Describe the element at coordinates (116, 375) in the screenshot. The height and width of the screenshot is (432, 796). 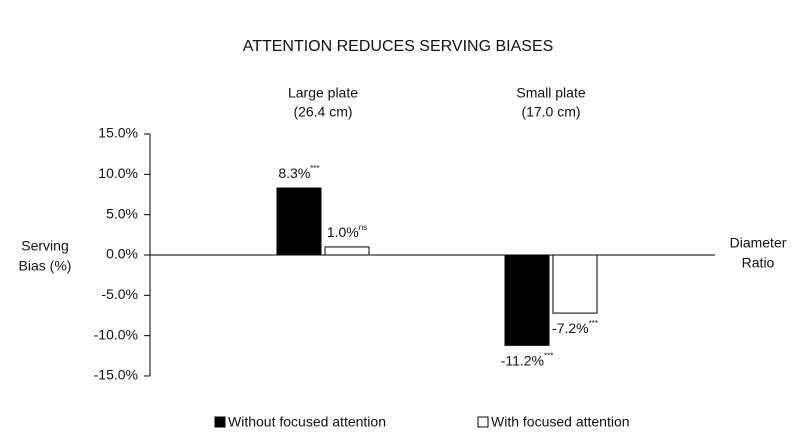
I see `y-tick-label: -15.0%` at that location.